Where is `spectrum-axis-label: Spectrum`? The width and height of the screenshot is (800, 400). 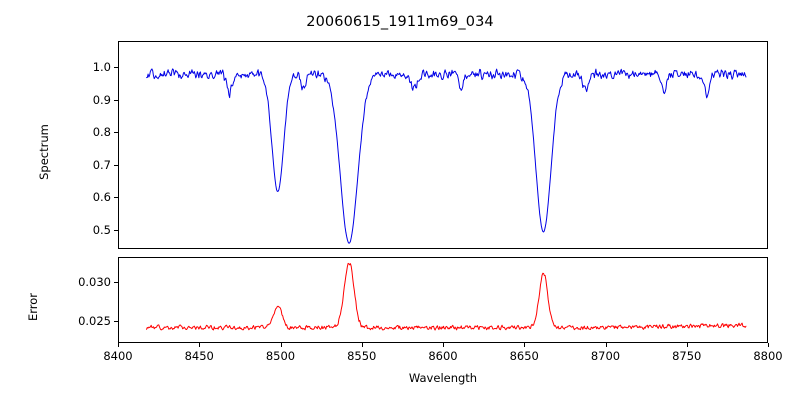
spectrum-axis-label: Spectrum is located at coordinates (44, 152).